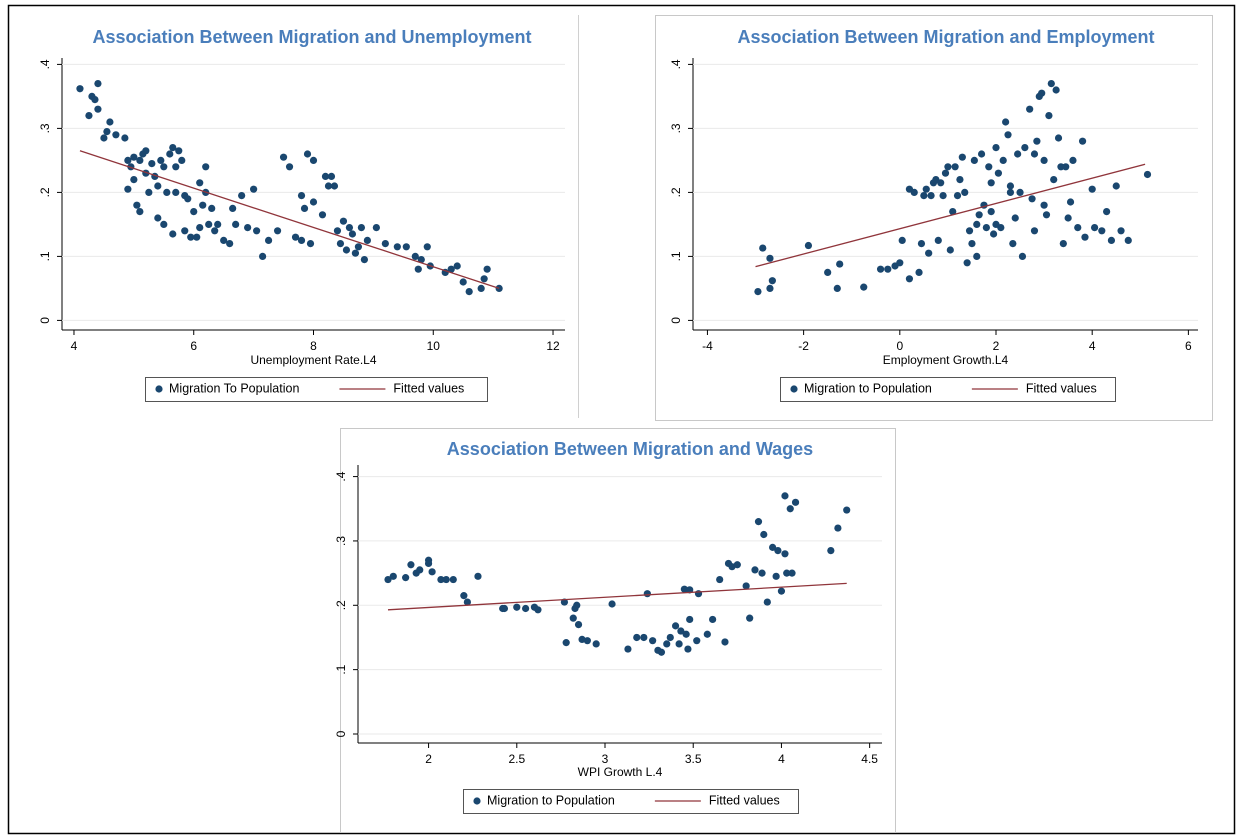 This screenshot has height=835, width=1237. Describe the element at coordinates (1061, 388) in the screenshot. I see `legend-label: Fitted values` at that location.